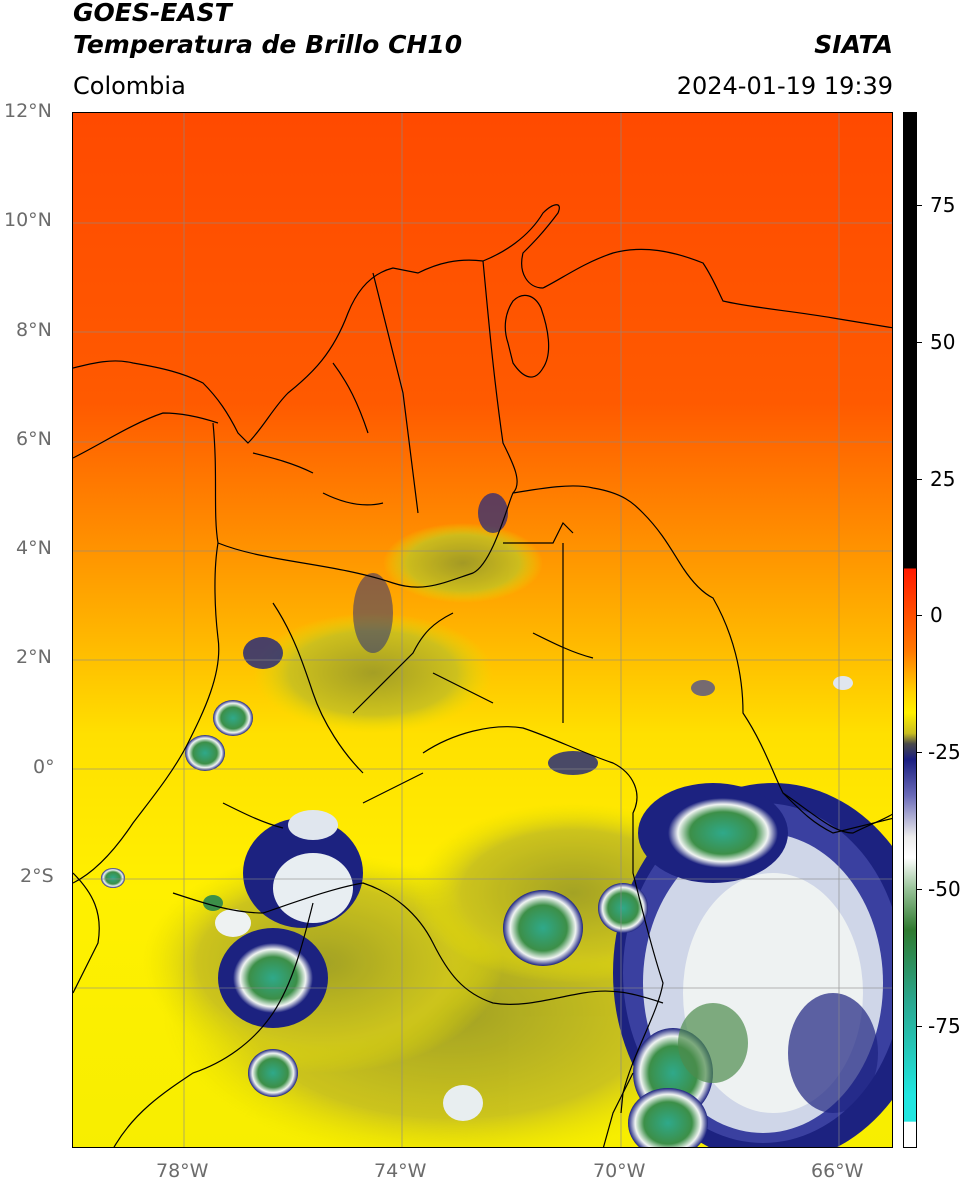 Image resolution: width=966 pixels, height=1190 pixels. I want to click on colorbar-tick: 75, so click(943, 205).